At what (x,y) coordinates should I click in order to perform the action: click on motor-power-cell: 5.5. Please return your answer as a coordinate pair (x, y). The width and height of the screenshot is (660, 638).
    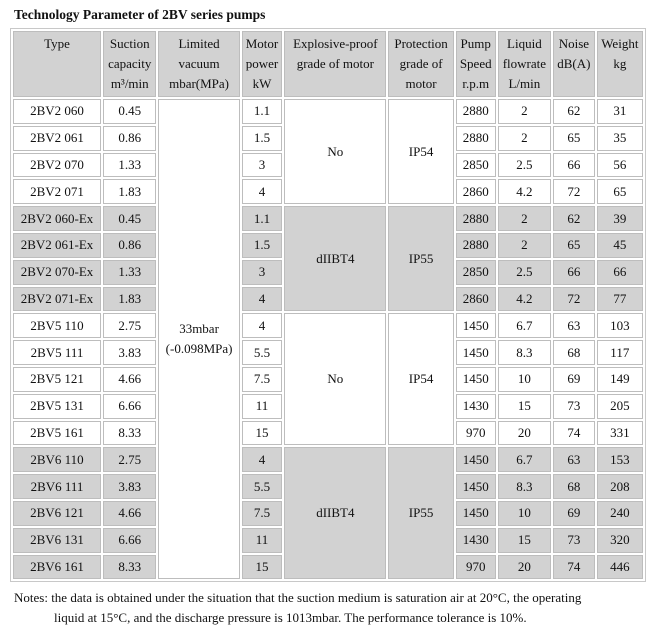
    Looking at the image, I should click on (262, 352).